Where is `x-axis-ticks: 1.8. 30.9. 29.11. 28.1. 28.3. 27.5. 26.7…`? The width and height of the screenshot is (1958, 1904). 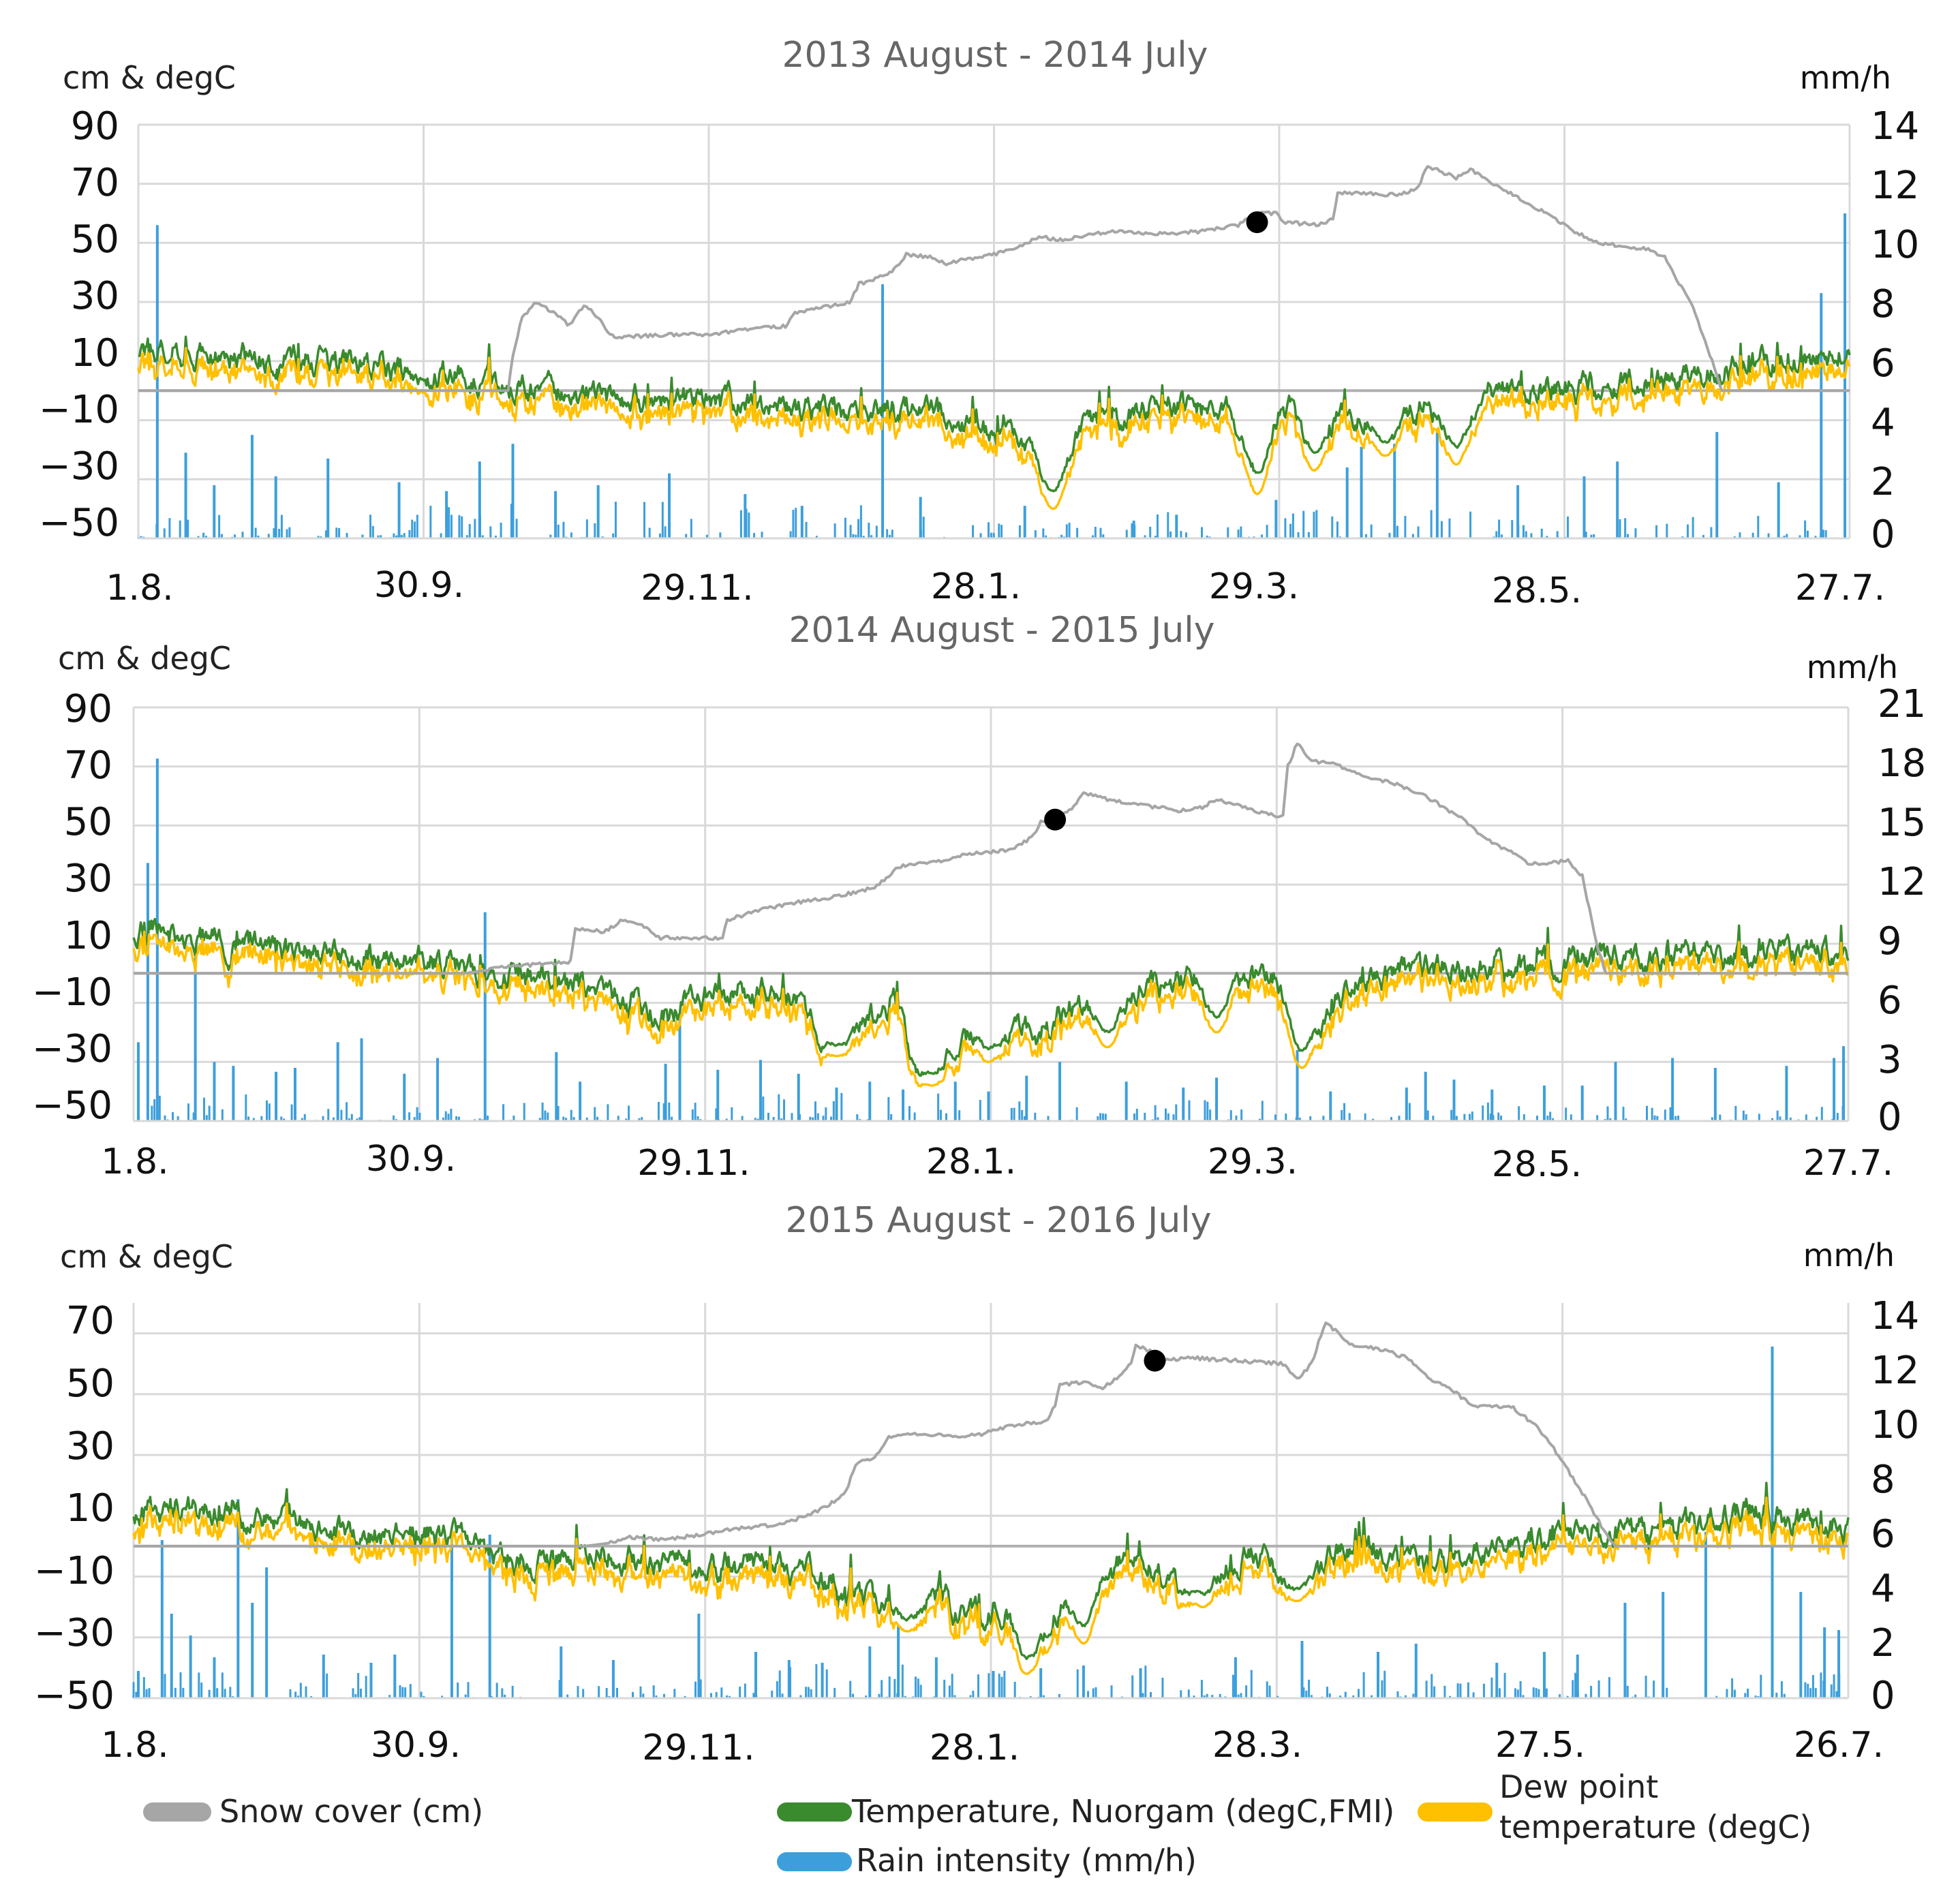
x-axis-ticks: 1.8. 30.9. 29.11. 28.1. 28.3. 27.5. 26.7… is located at coordinates (993, 1746).